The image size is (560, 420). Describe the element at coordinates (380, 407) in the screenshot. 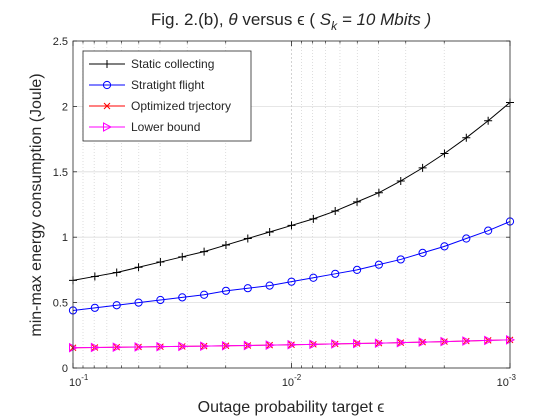

I see `x-axis-label-epsilon: ϵ` at that location.